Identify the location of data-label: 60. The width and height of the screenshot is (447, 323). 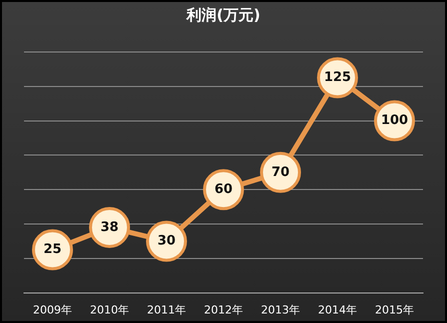
(223, 189).